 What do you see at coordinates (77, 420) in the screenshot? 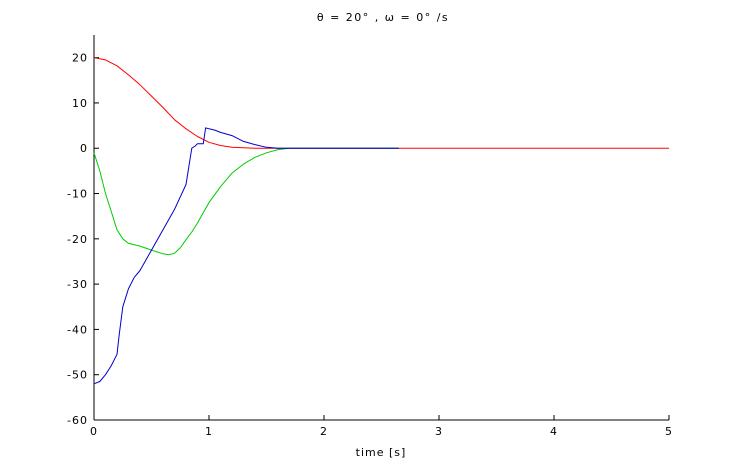
I see `y-tick-label: -60` at bounding box center [77, 420].